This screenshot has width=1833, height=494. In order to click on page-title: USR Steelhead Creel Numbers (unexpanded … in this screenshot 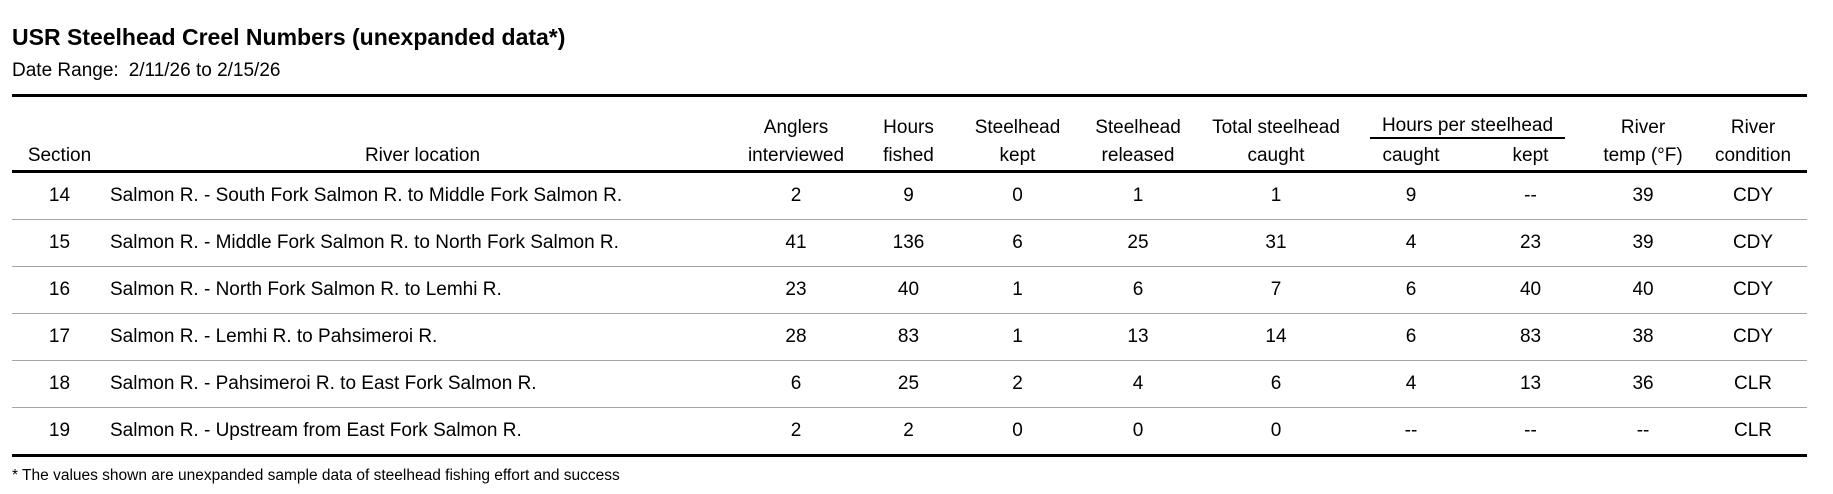, I will do `click(289, 37)`.